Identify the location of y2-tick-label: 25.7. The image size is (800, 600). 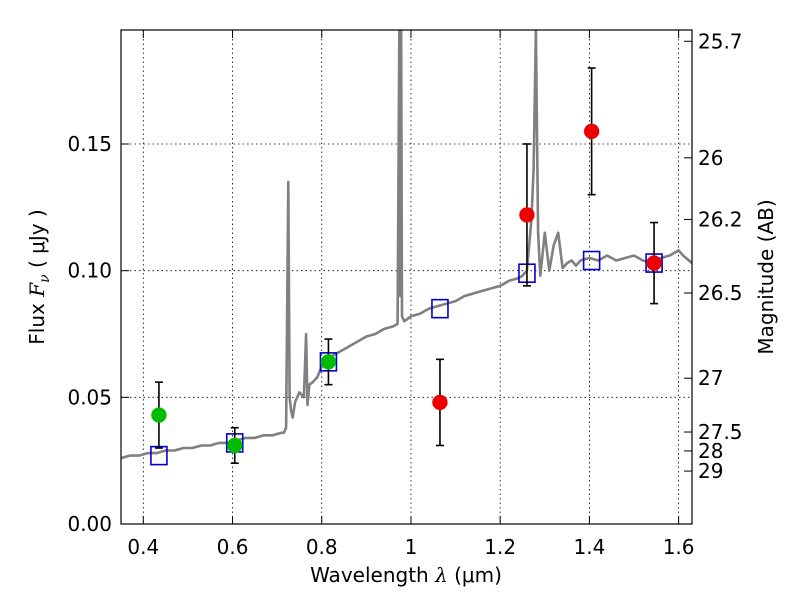
(720, 41).